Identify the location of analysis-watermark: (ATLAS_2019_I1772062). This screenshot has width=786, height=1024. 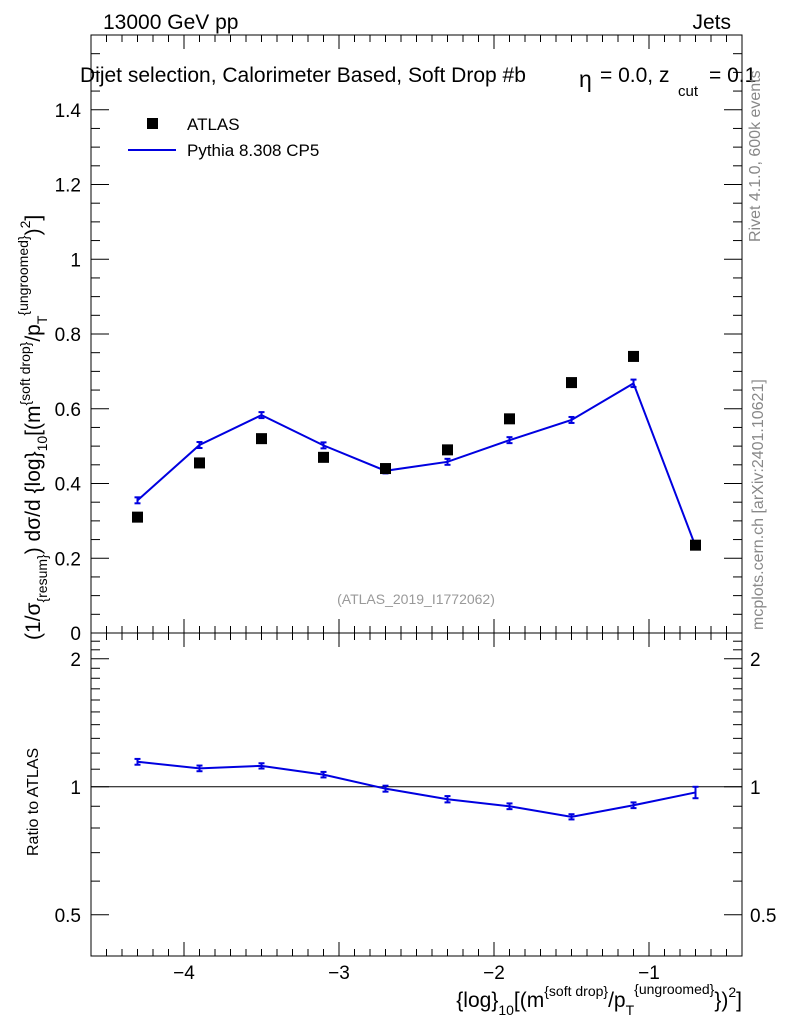
(416, 599).